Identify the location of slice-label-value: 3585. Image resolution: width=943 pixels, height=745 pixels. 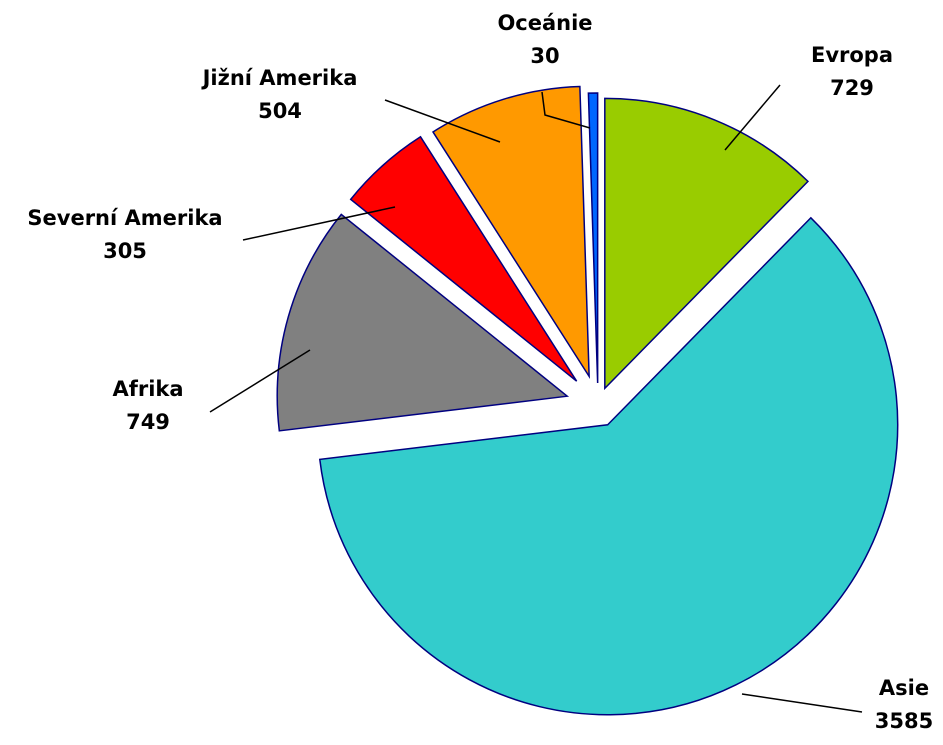
(904, 721).